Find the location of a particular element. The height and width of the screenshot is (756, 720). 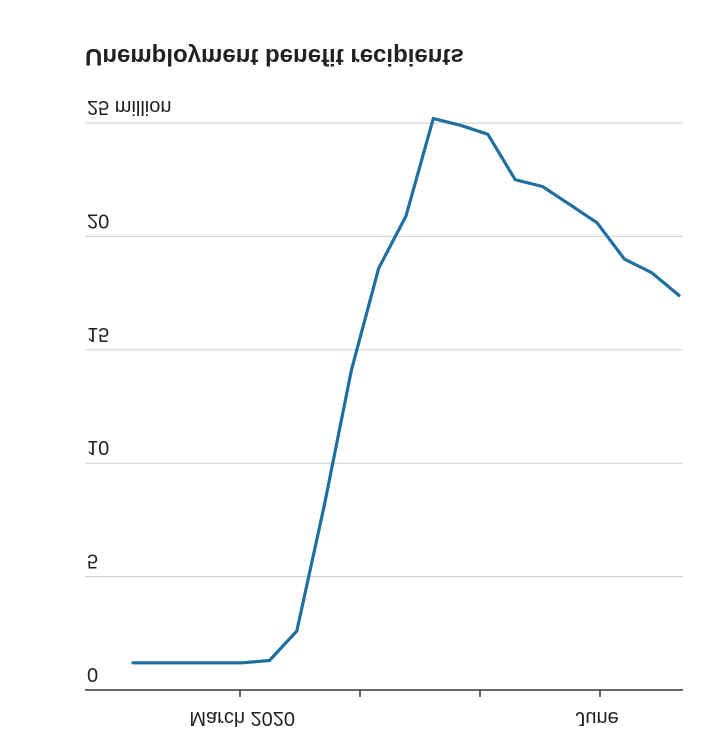

y-axis-labels: 0 5 10 15 20 25 million is located at coordinates (129, 390).